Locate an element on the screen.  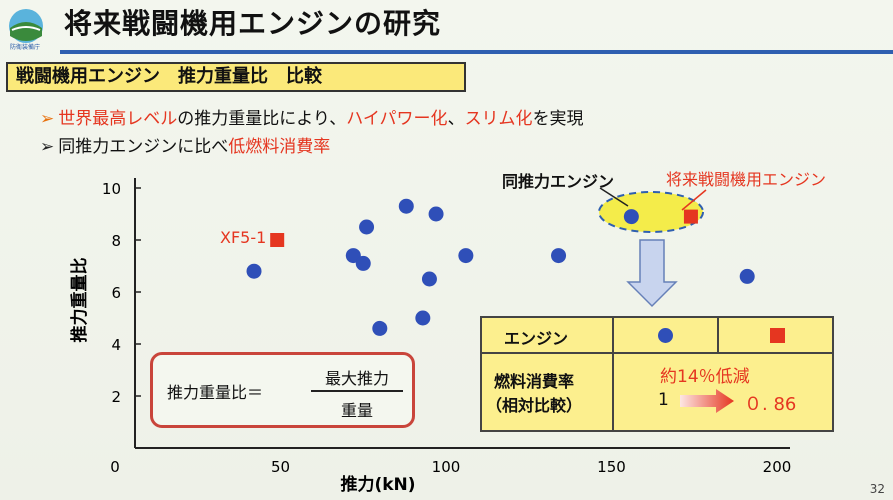
x-tick-label: 200 is located at coordinates (777, 467).